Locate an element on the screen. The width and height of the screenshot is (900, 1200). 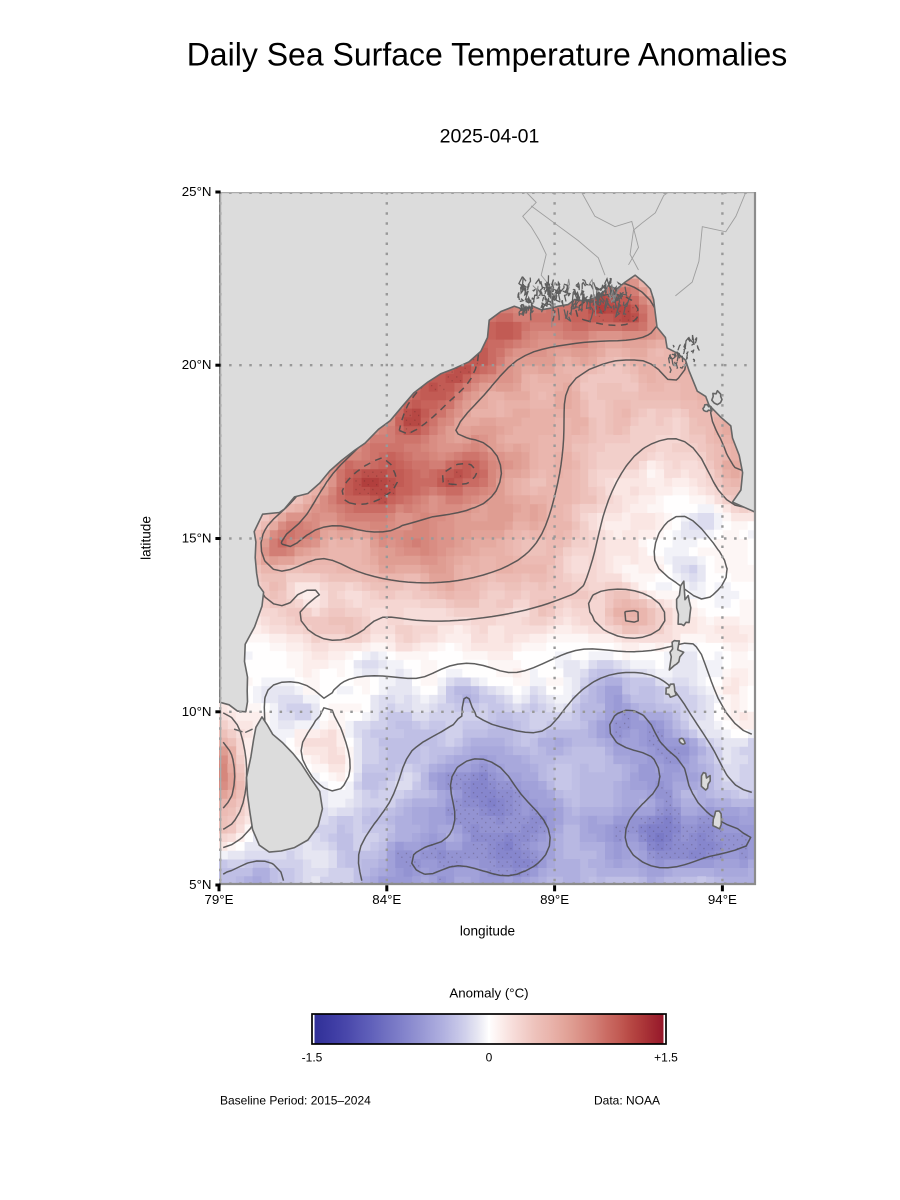
svg-text: Anomaly (°C) is located at coordinates (488, 993).